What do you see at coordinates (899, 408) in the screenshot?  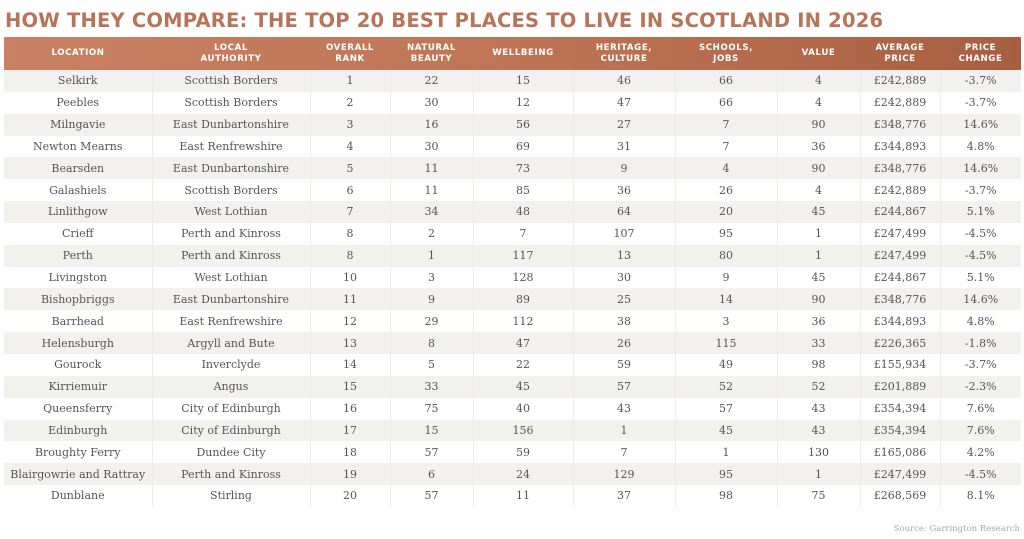 I see `average-price-cell: £354,394` at bounding box center [899, 408].